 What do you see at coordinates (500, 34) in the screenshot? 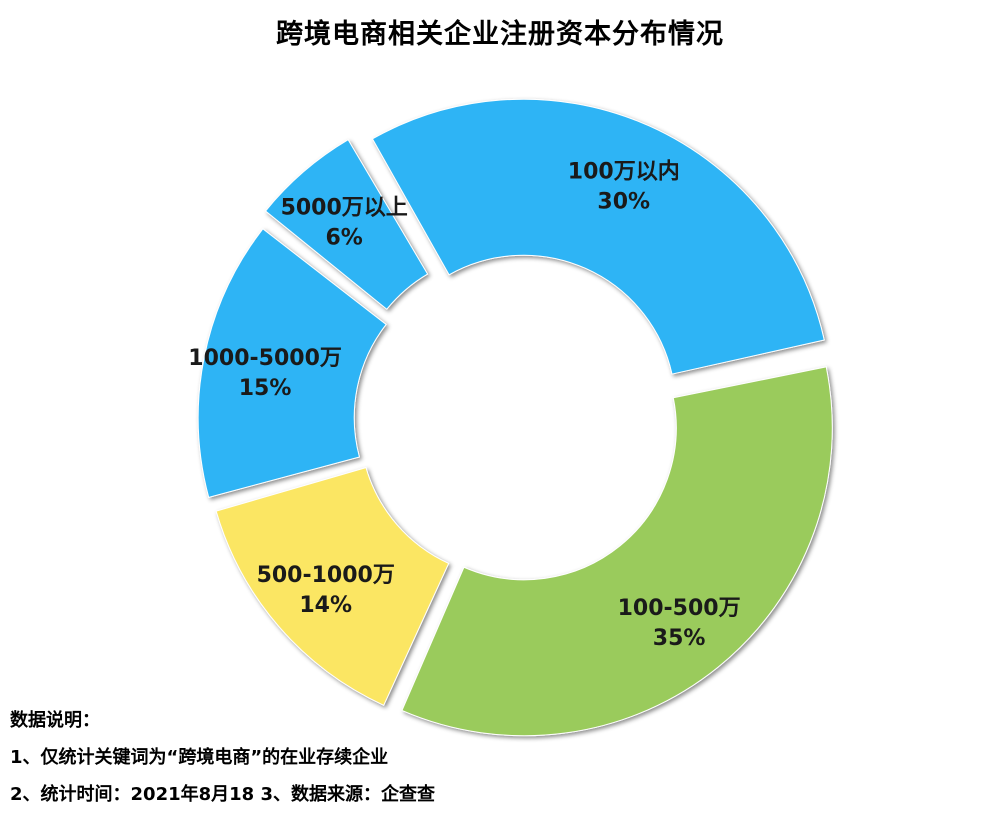
I see `chart-title: 跨境电商相关企业注册资本分布情况` at bounding box center [500, 34].